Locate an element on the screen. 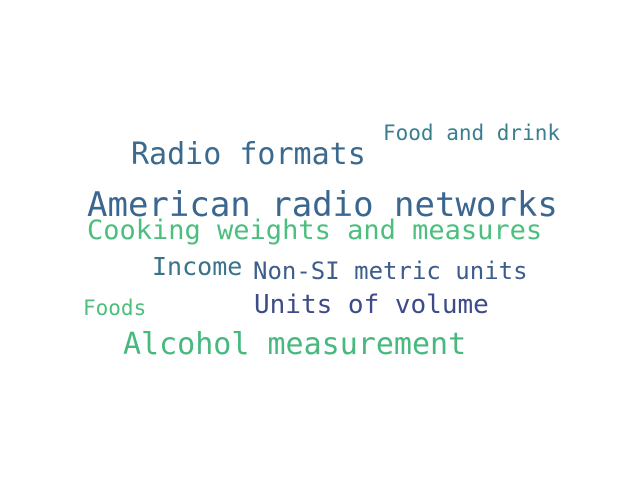  word-american-radio-networks: American radio networks is located at coordinates (322, 205).